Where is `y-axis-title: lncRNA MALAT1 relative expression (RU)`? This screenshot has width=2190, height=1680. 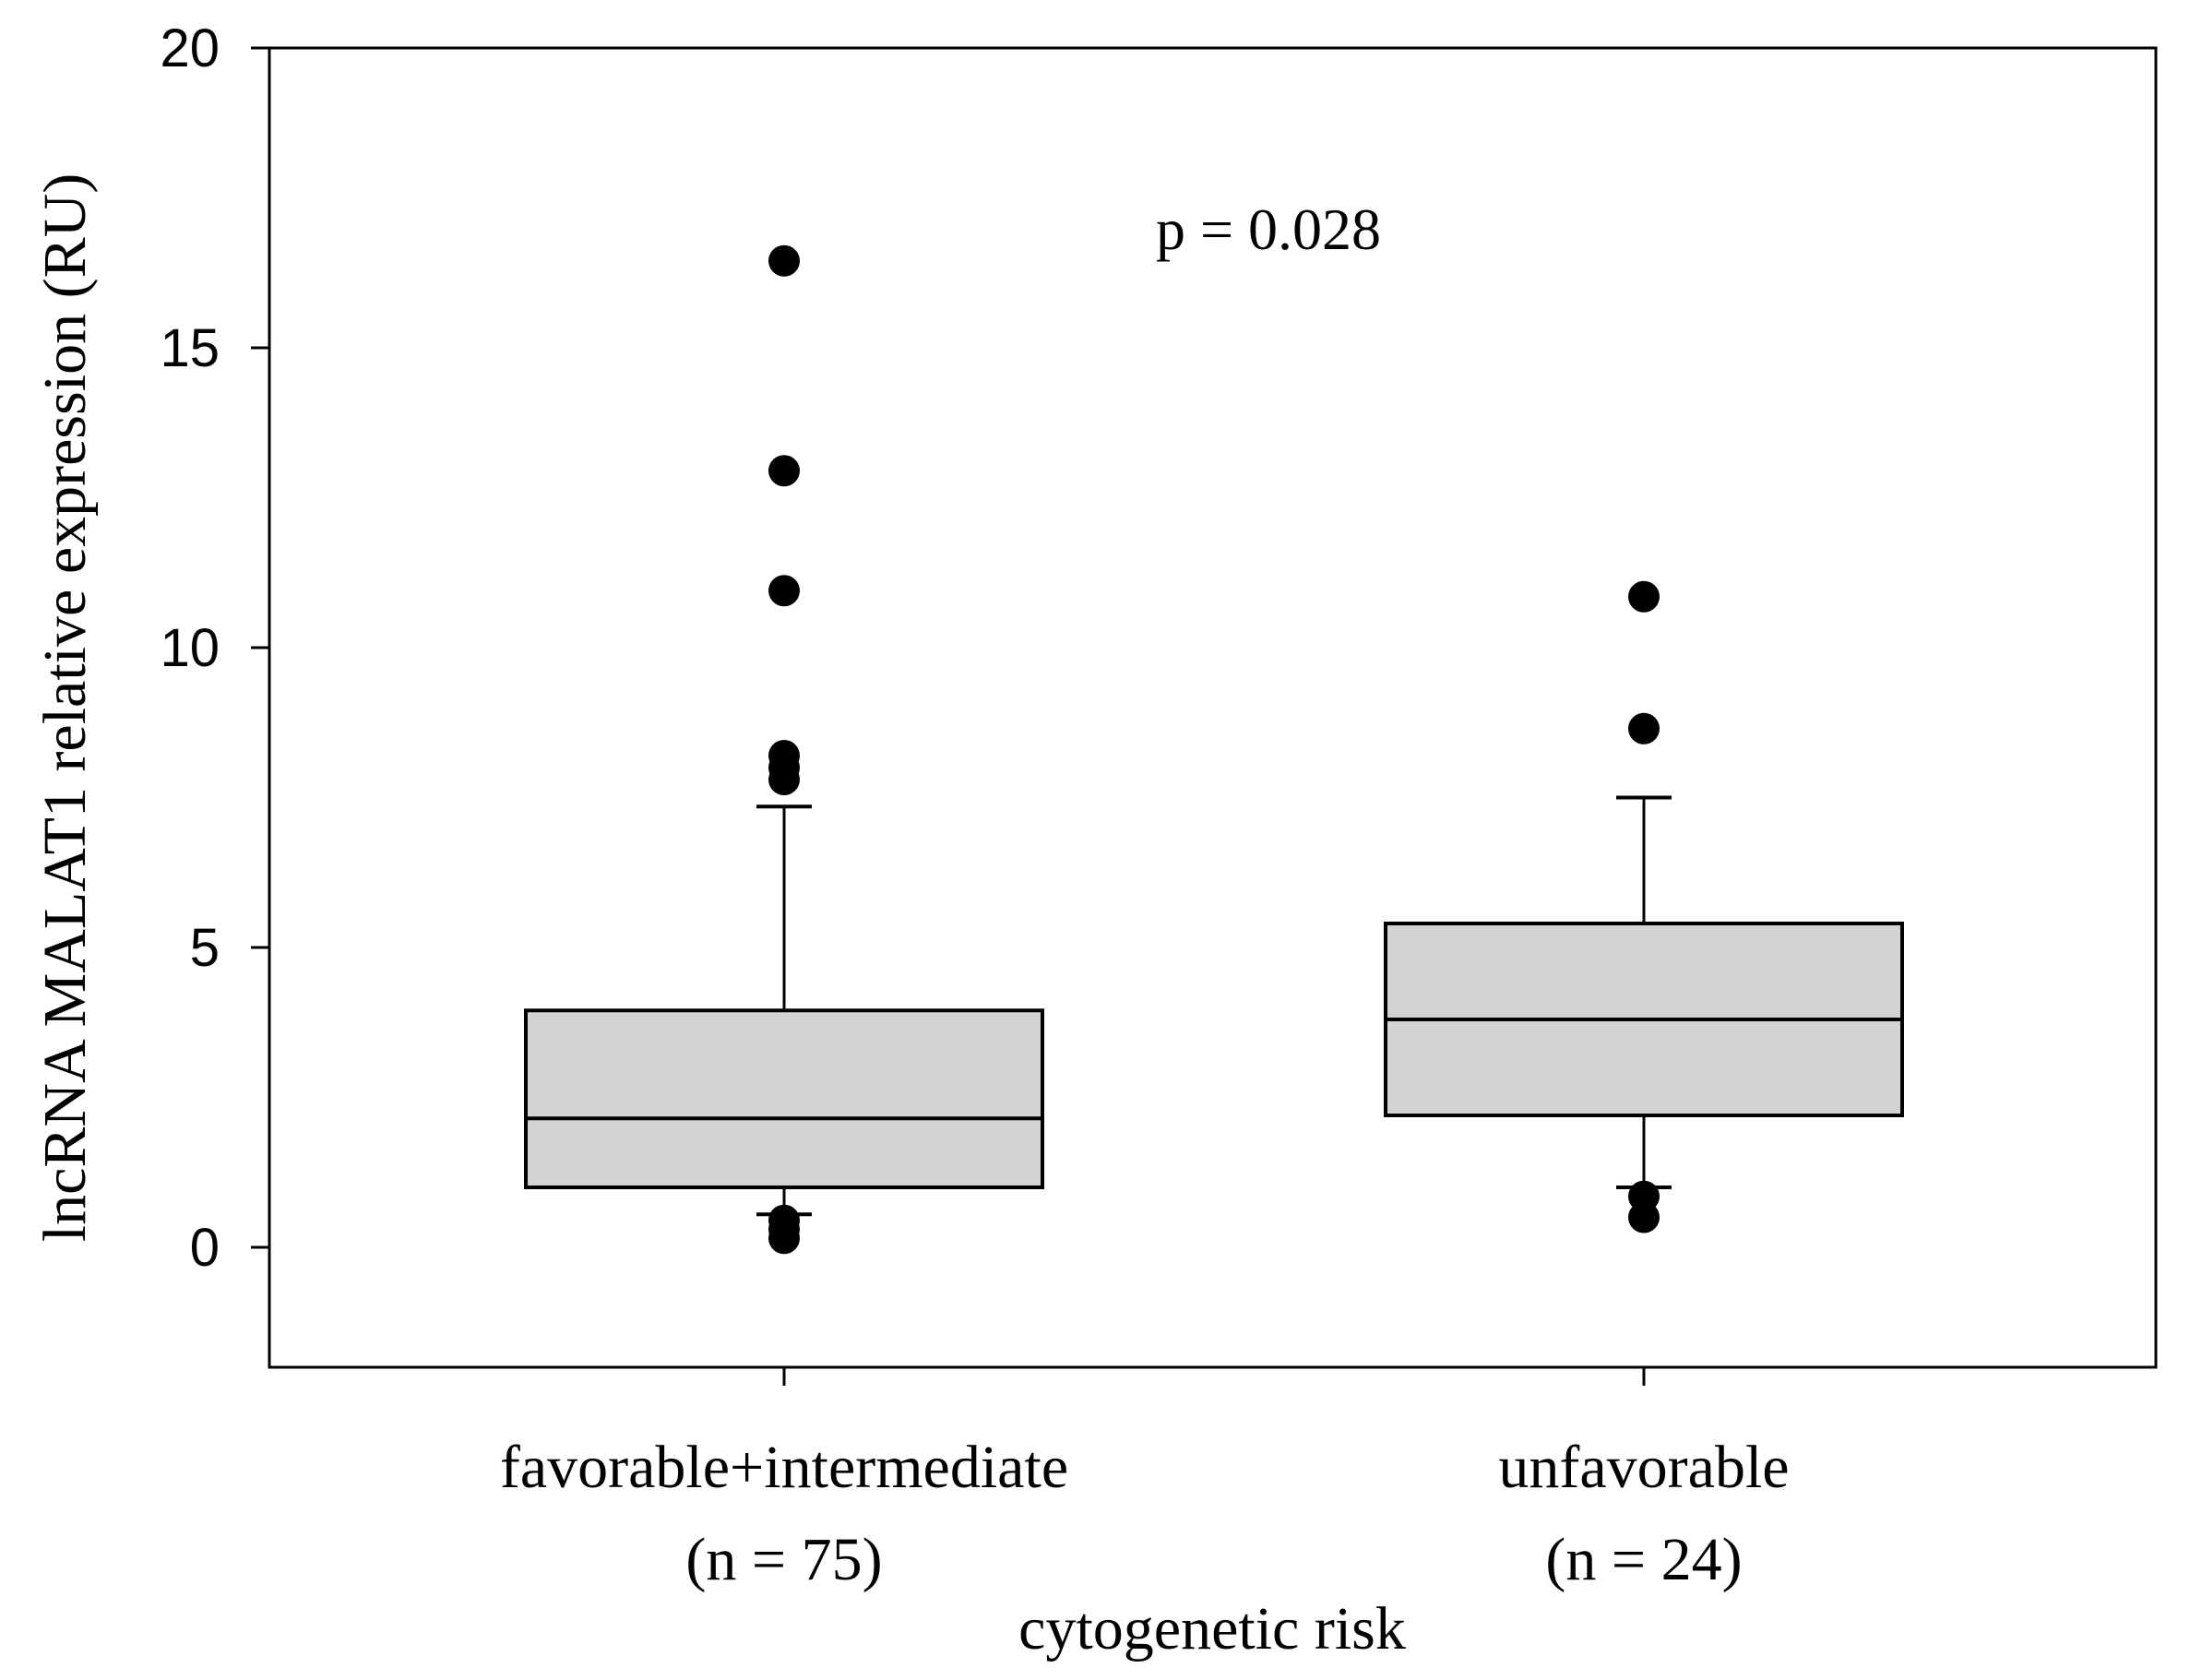
y-axis-title: lncRNA MALAT1 relative expression (RU) is located at coordinates (65, 707).